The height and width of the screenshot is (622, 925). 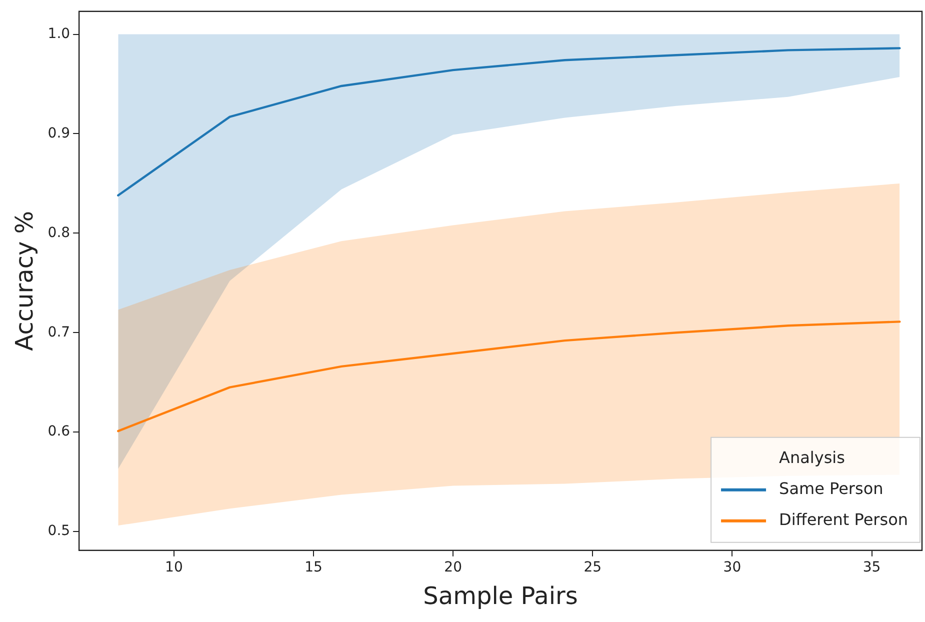 I want to click on legend-label: Same Person, so click(x=831, y=488).